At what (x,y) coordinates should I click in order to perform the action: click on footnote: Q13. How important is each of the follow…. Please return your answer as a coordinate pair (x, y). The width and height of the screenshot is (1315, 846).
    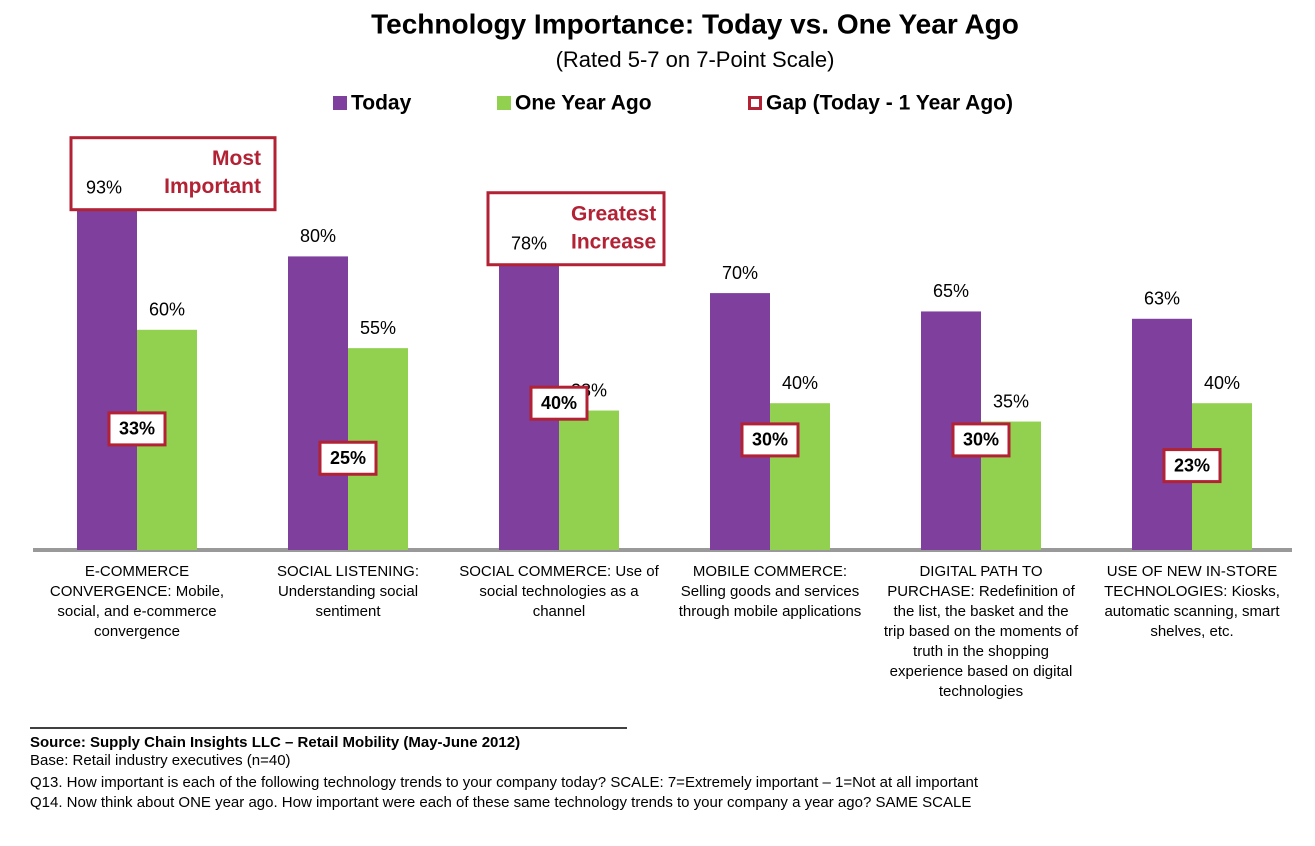
    Looking at the image, I should click on (504, 782).